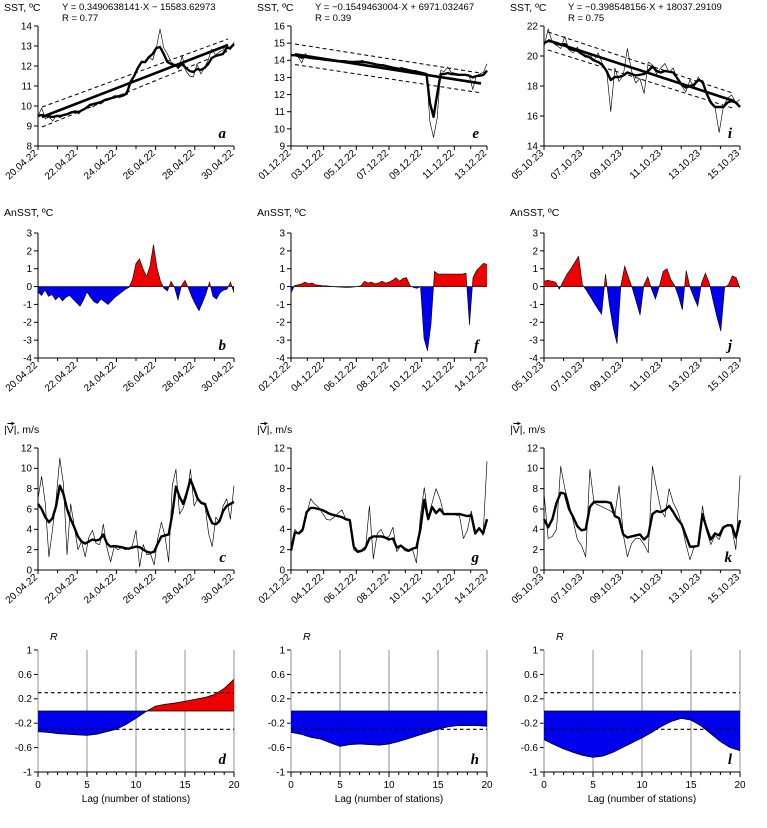  Describe the element at coordinates (223, 760) in the screenshot. I see `panel-letter: d` at that location.